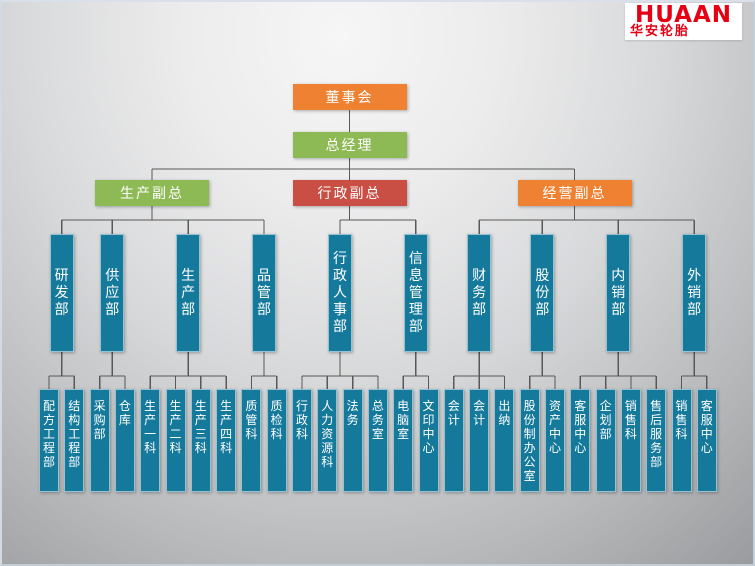 The image size is (755, 566). I want to click on org-node-label-char: 份, so click(529, 420).